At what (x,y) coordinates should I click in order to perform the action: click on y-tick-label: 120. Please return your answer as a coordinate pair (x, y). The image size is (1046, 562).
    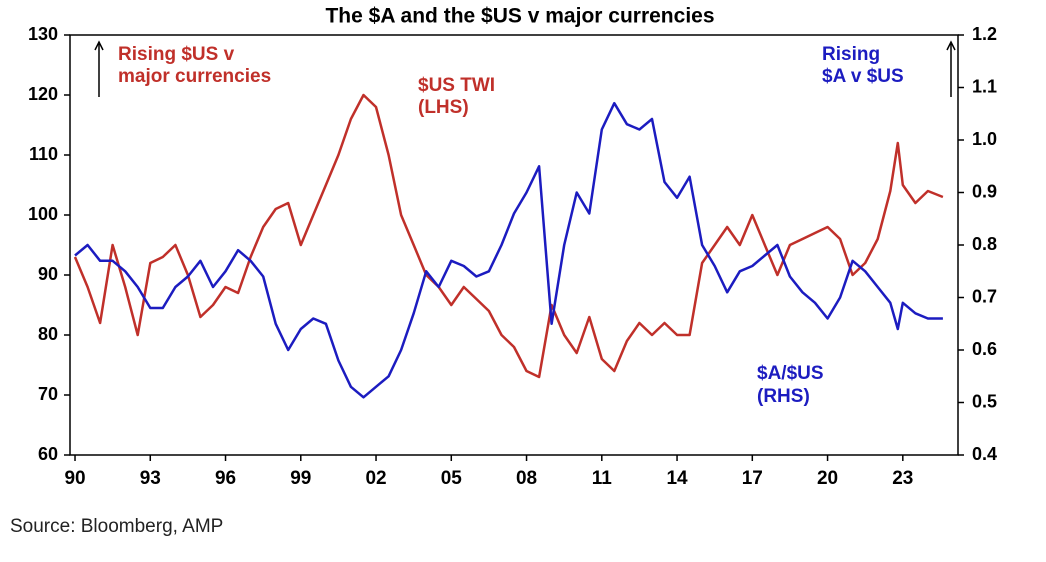
    Looking at the image, I should click on (43, 94).